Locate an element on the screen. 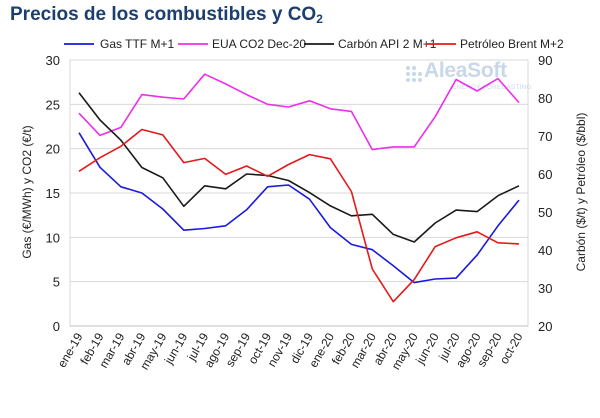  y-tick-right: 50 is located at coordinates (545, 212).